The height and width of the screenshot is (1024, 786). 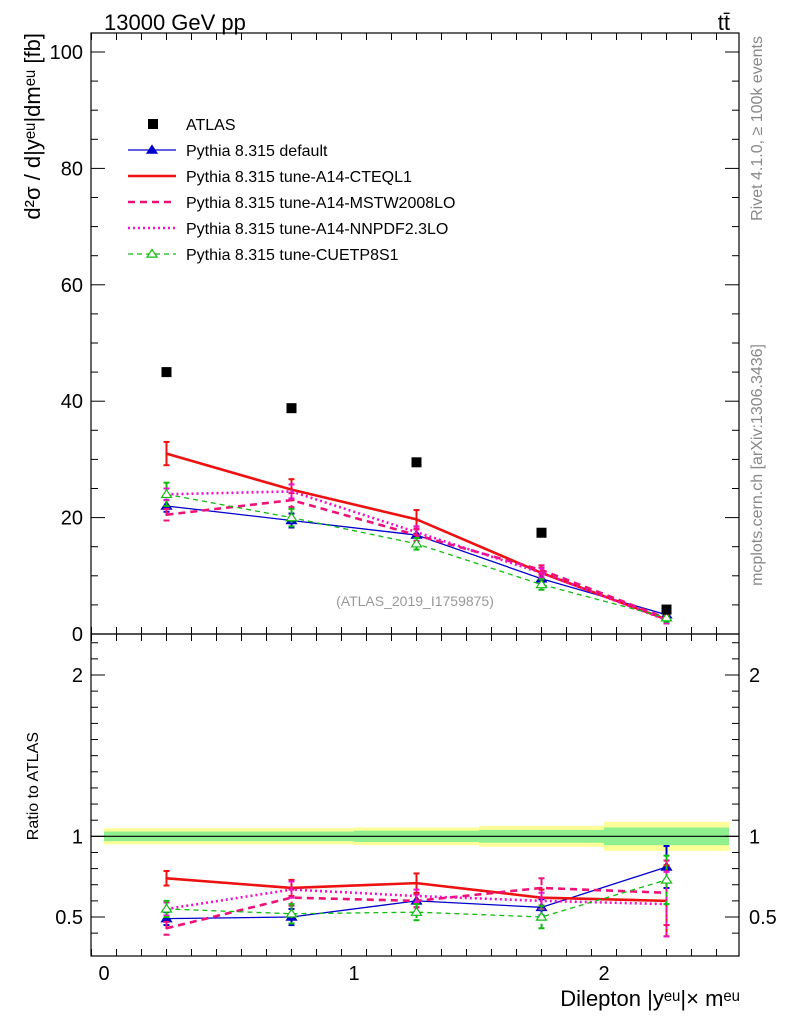 What do you see at coordinates (754, 676) in the screenshot?
I see `ratio-tick-label-right: 2` at bounding box center [754, 676].